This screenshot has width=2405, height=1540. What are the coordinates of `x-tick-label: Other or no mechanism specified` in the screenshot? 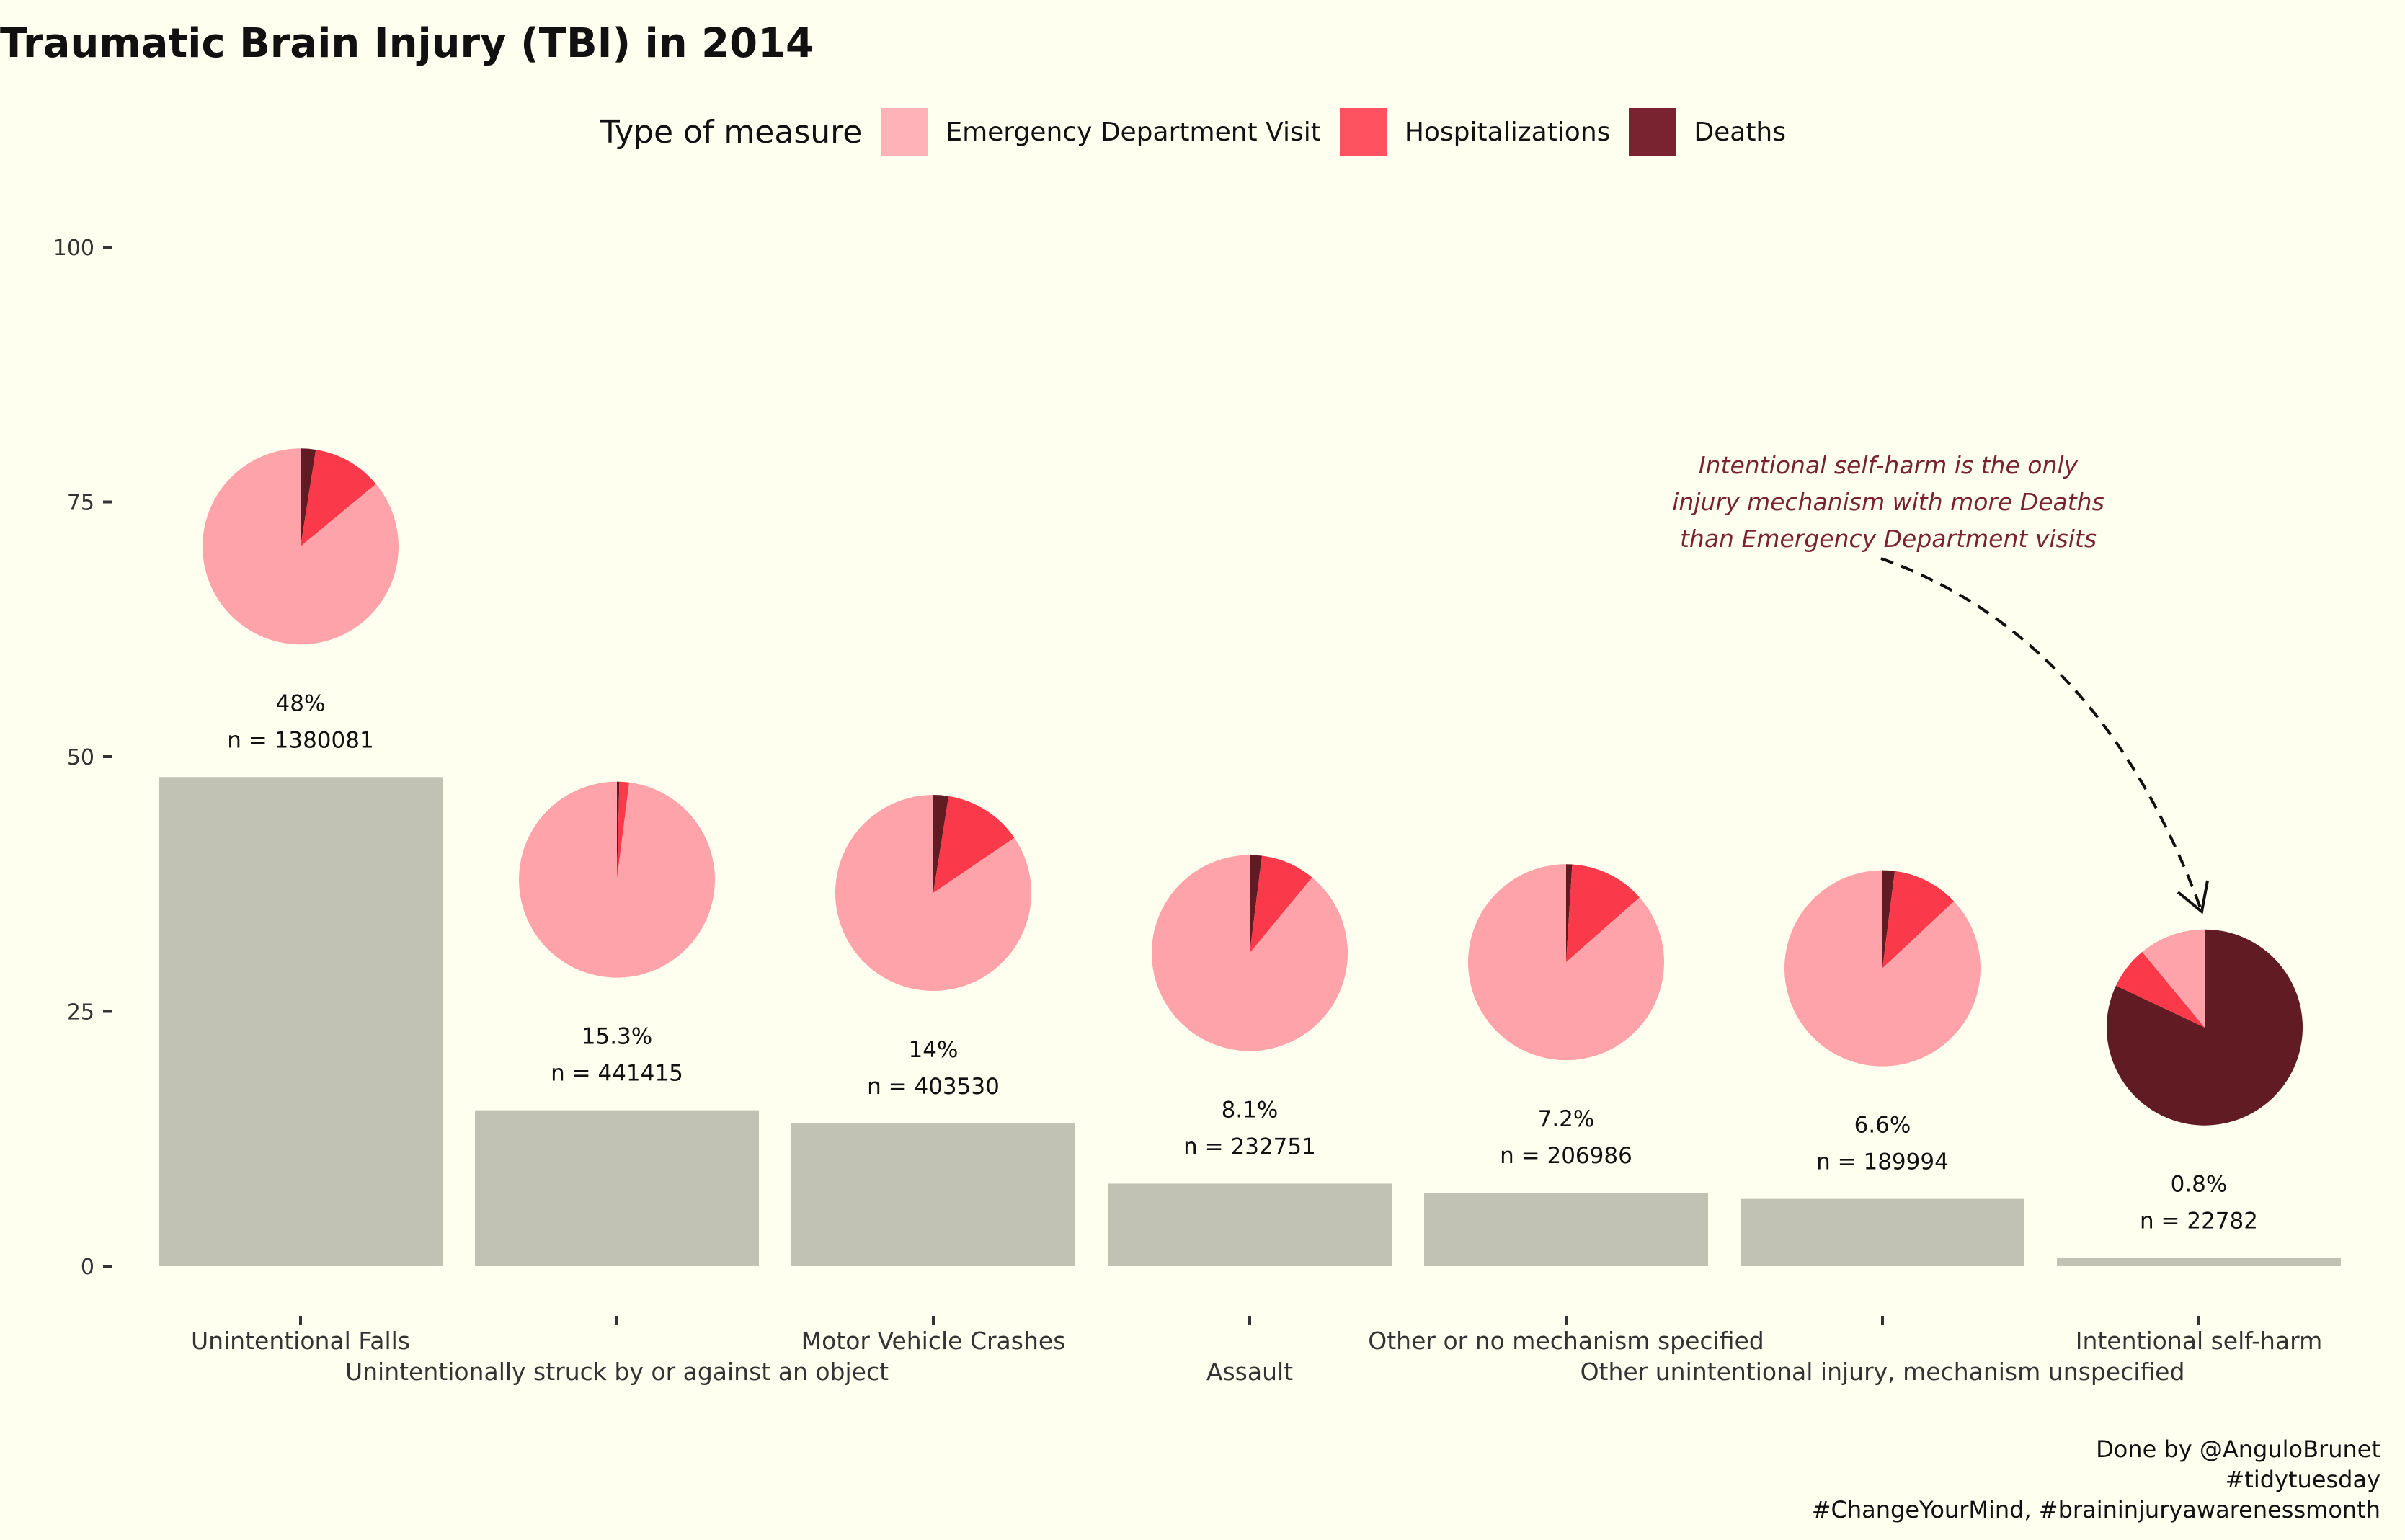 It's located at (1566, 1341).